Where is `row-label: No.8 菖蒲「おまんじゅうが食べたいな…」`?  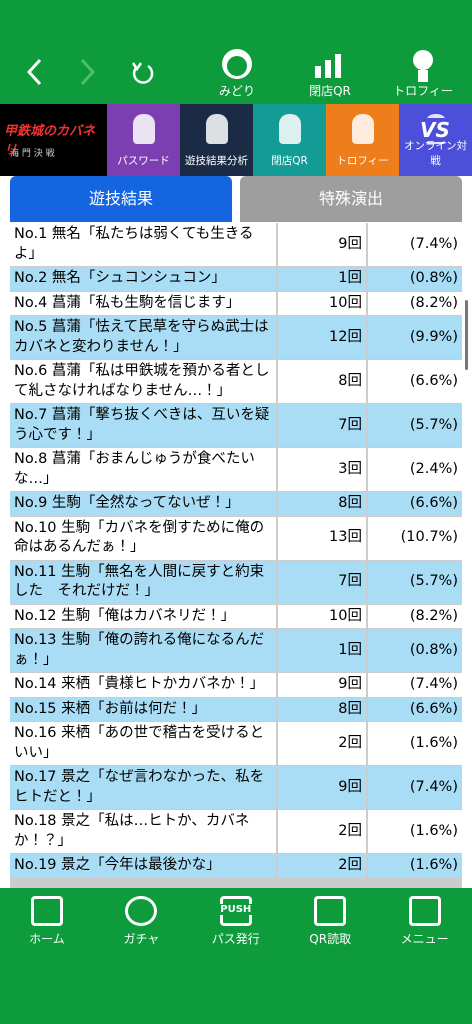 row-label: No.8 菖蒲「おまんじゅうが食べたいな…」 is located at coordinates (143, 469).